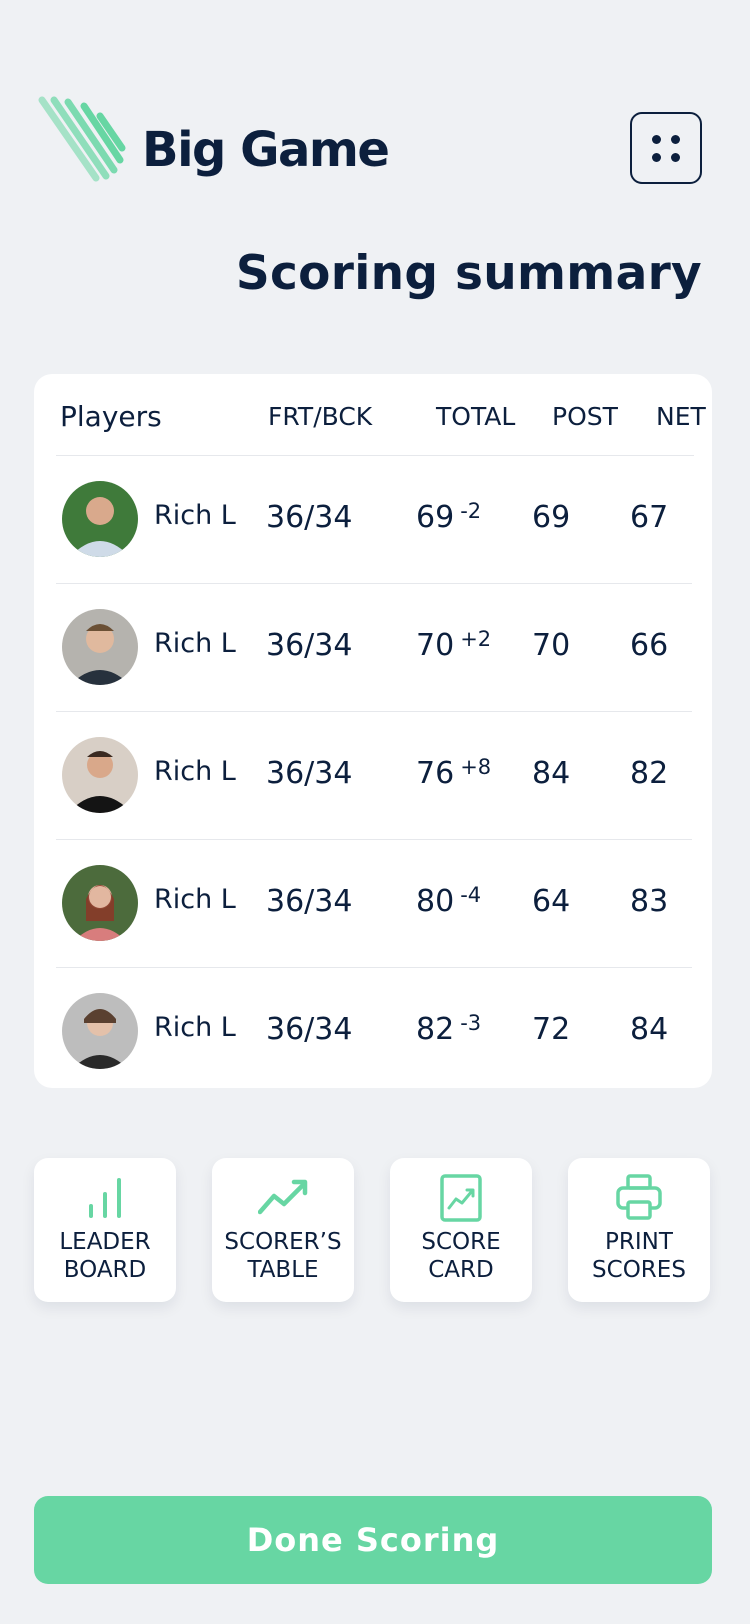 The width and height of the screenshot is (750, 1624). I want to click on tile-label: SCORE CARD, so click(461, 1256).